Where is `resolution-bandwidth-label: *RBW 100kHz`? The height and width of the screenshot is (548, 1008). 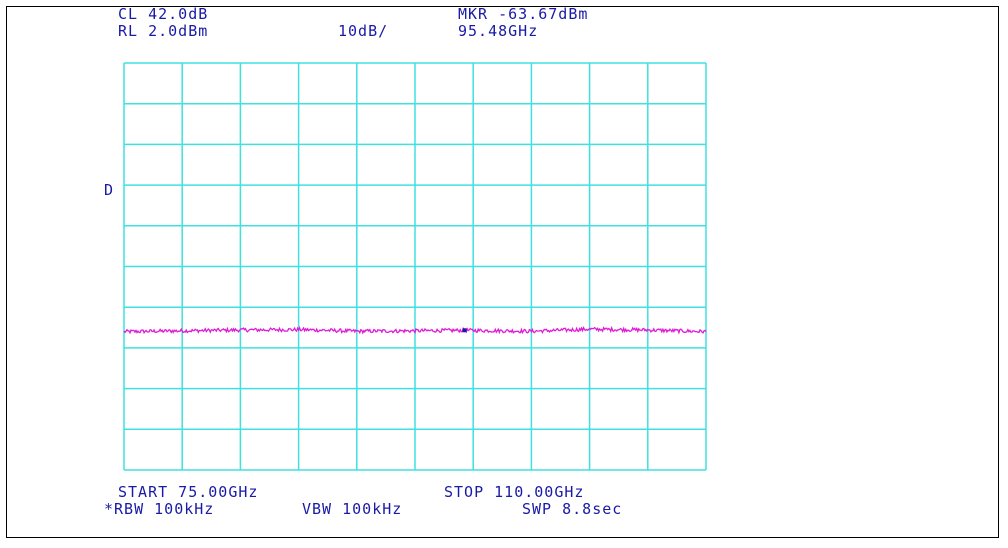 resolution-bandwidth-label: *RBW 100kHz is located at coordinates (159, 509).